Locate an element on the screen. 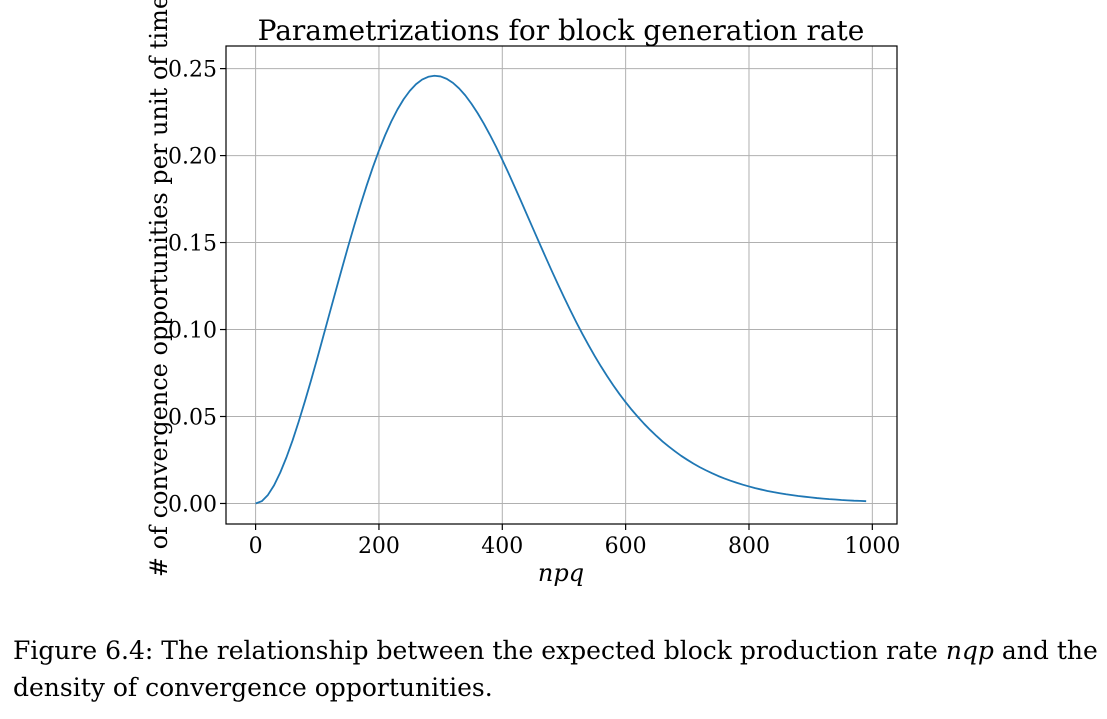 The image size is (1107, 719). y-tick-label: 0.15 is located at coordinates (192, 244).